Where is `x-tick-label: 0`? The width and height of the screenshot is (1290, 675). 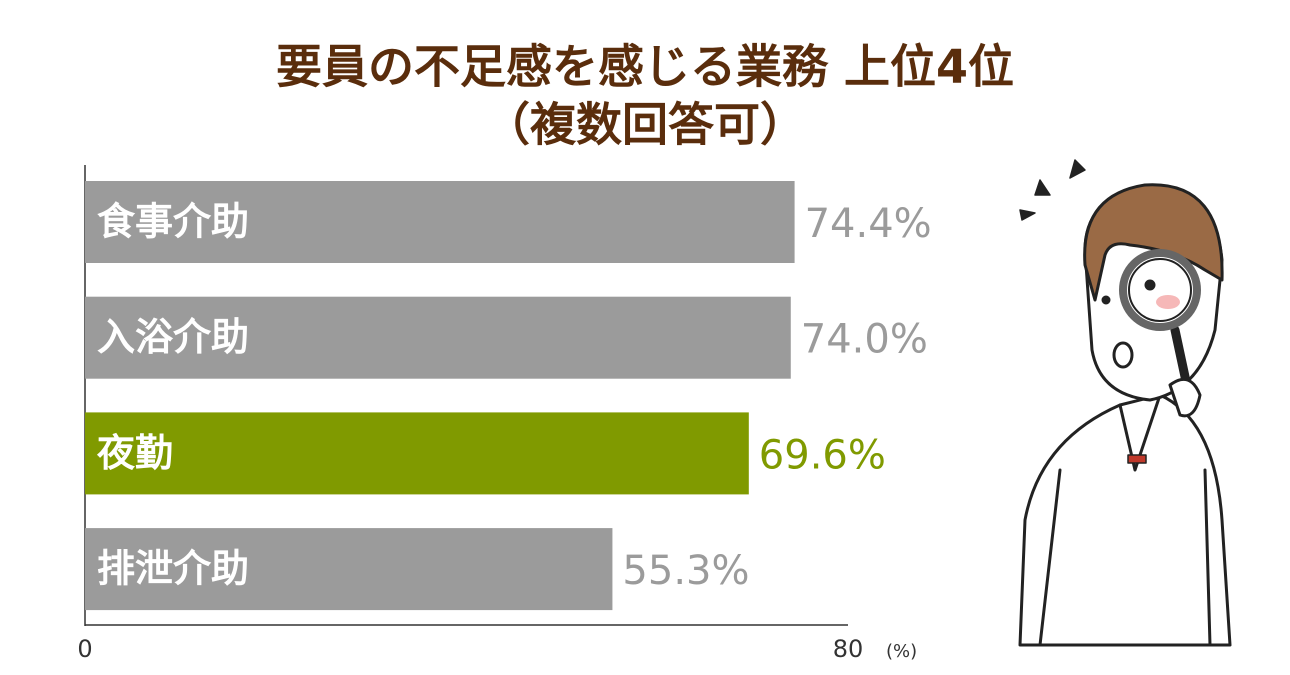
x-tick-label: 0 is located at coordinates (84, 649).